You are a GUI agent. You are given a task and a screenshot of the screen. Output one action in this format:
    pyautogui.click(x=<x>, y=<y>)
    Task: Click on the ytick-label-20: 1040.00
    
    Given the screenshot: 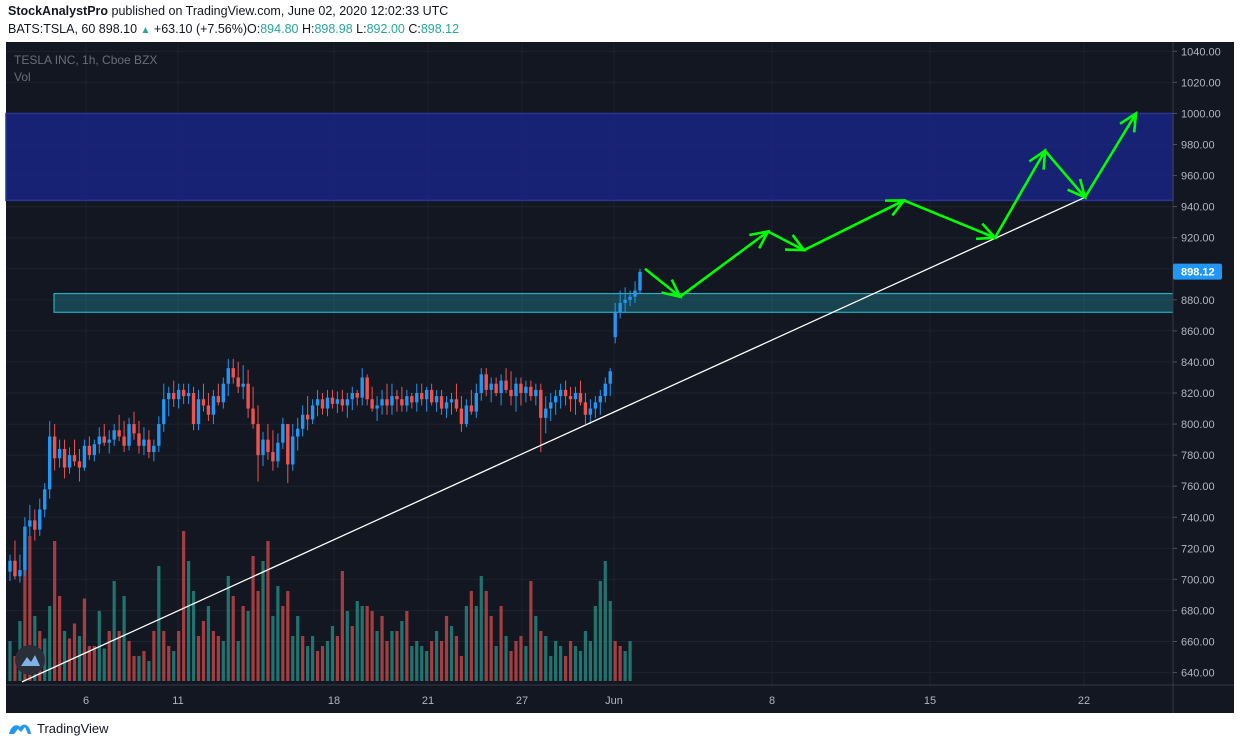 What is the action you would take?
    pyautogui.click(x=1201, y=52)
    